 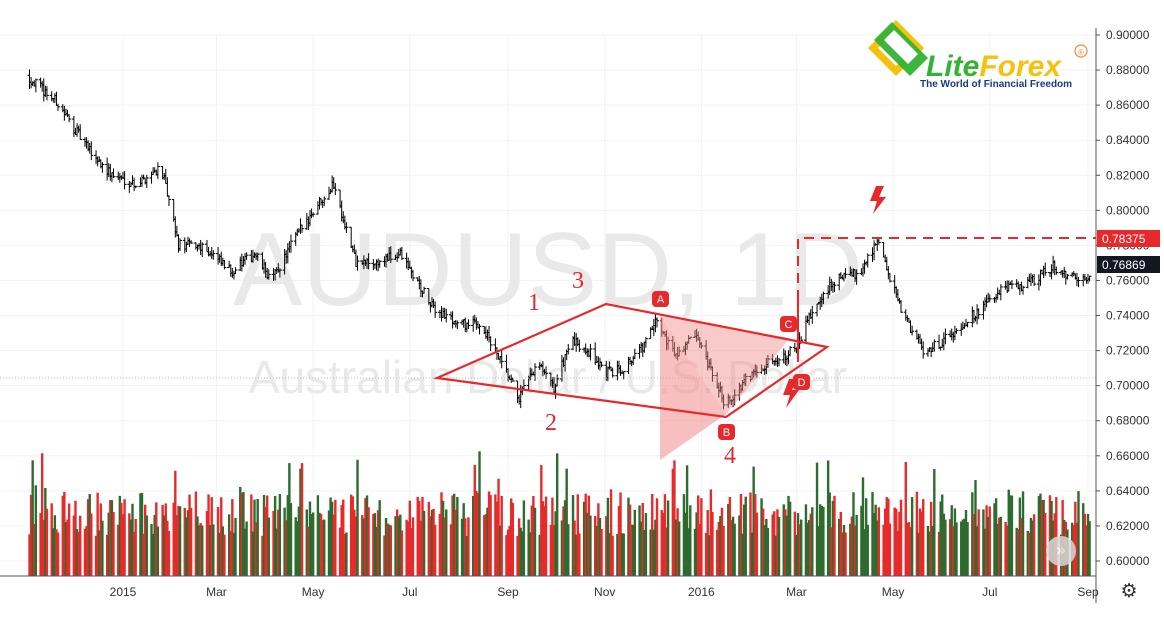 I want to click on x-tick-label: Mar, so click(x=796, y=592).